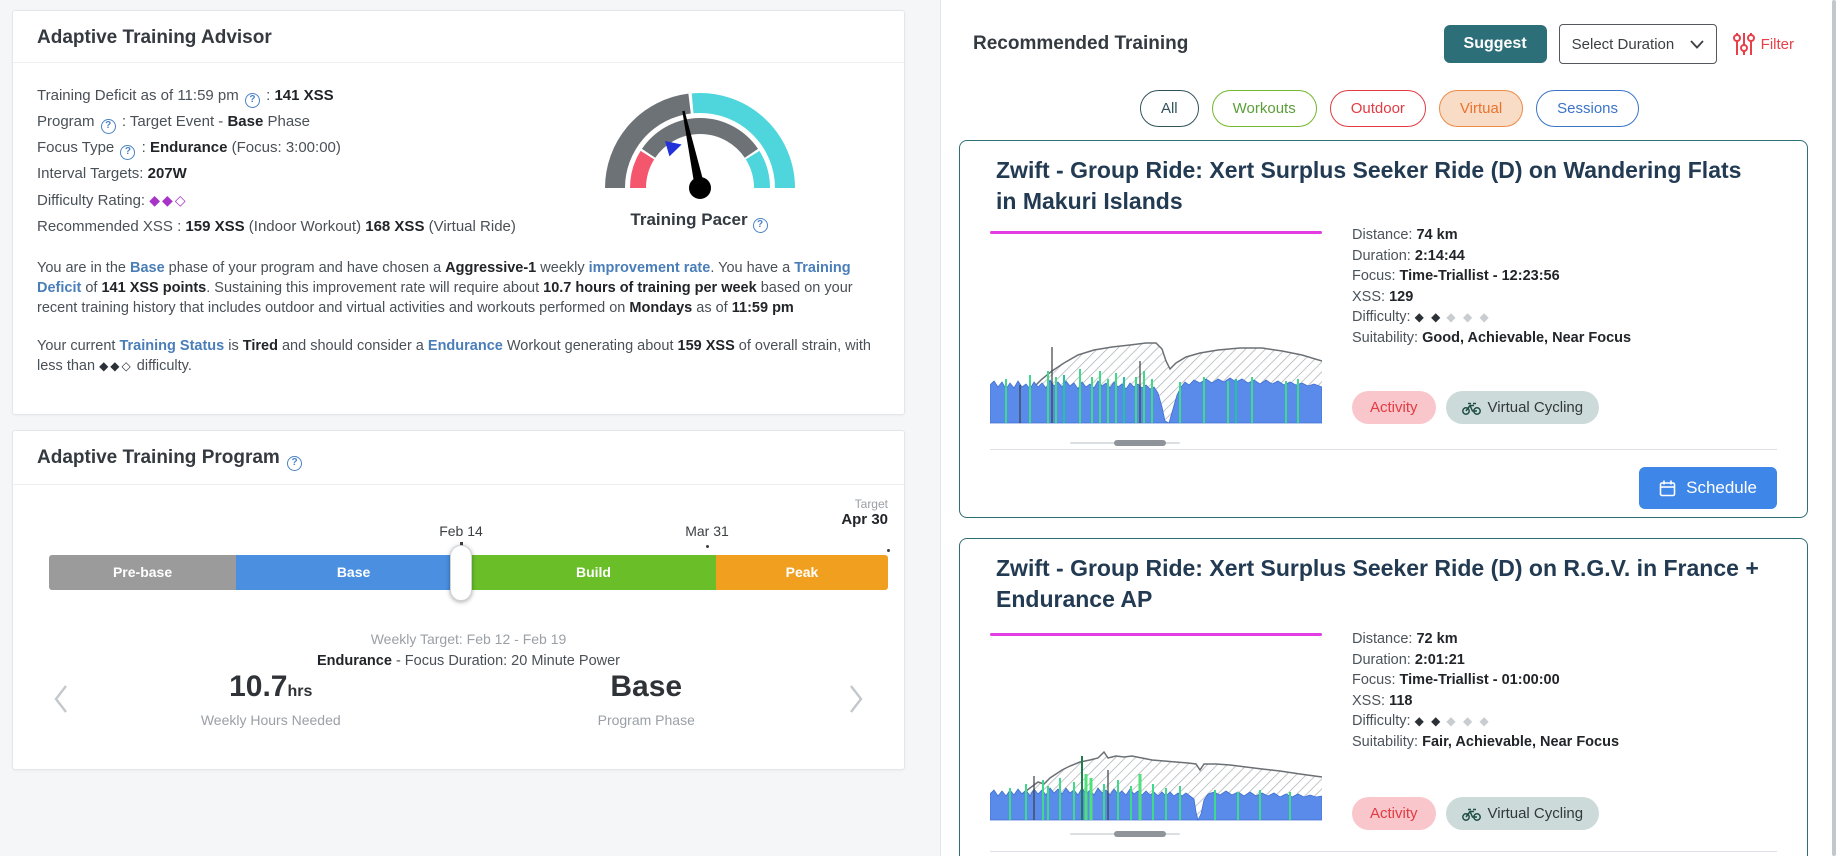 The image size is (1838, 856). What do you see at coordinates (707, 546) in the screenshot?
I see `marker-dot` at bounding box center [707, 546].